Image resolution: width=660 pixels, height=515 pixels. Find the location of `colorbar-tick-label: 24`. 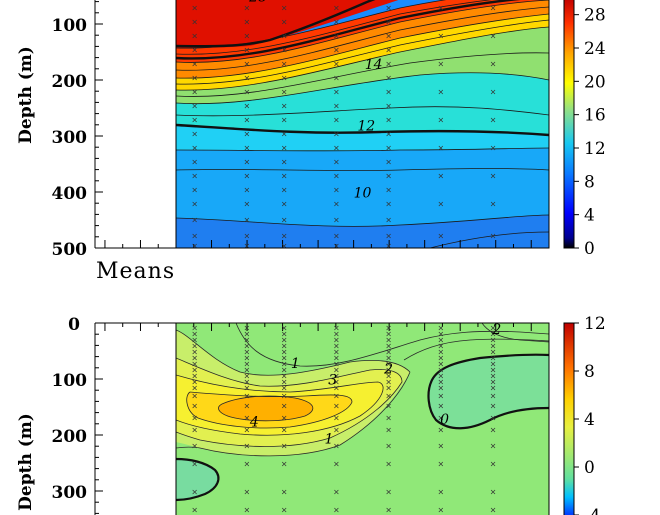

colorbar-tick-label: 24 is located at coordinates (595, 49).